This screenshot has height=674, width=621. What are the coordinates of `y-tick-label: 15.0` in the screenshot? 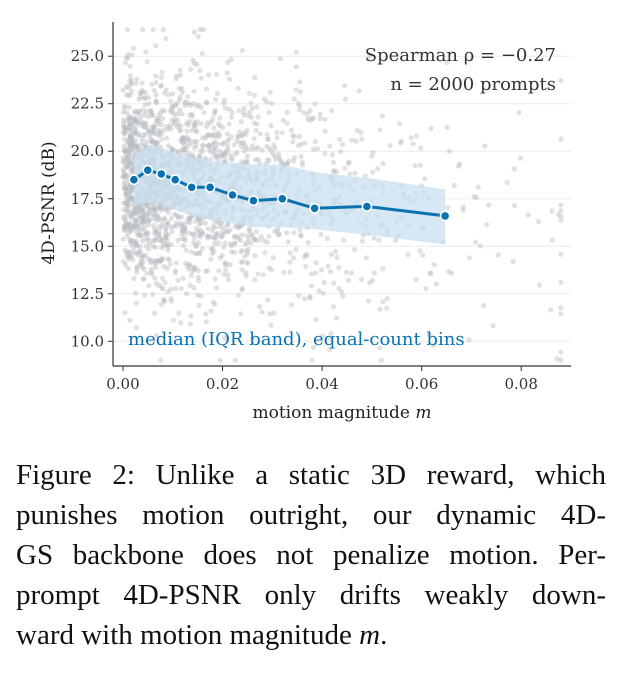 It's located at (87, 246).